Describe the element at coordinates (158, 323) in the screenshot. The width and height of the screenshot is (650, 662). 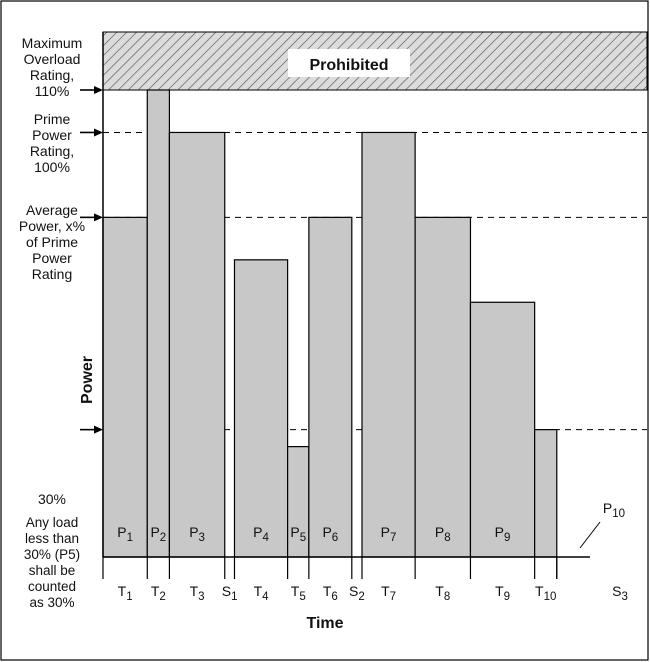
I see `bar-p2` at that location.